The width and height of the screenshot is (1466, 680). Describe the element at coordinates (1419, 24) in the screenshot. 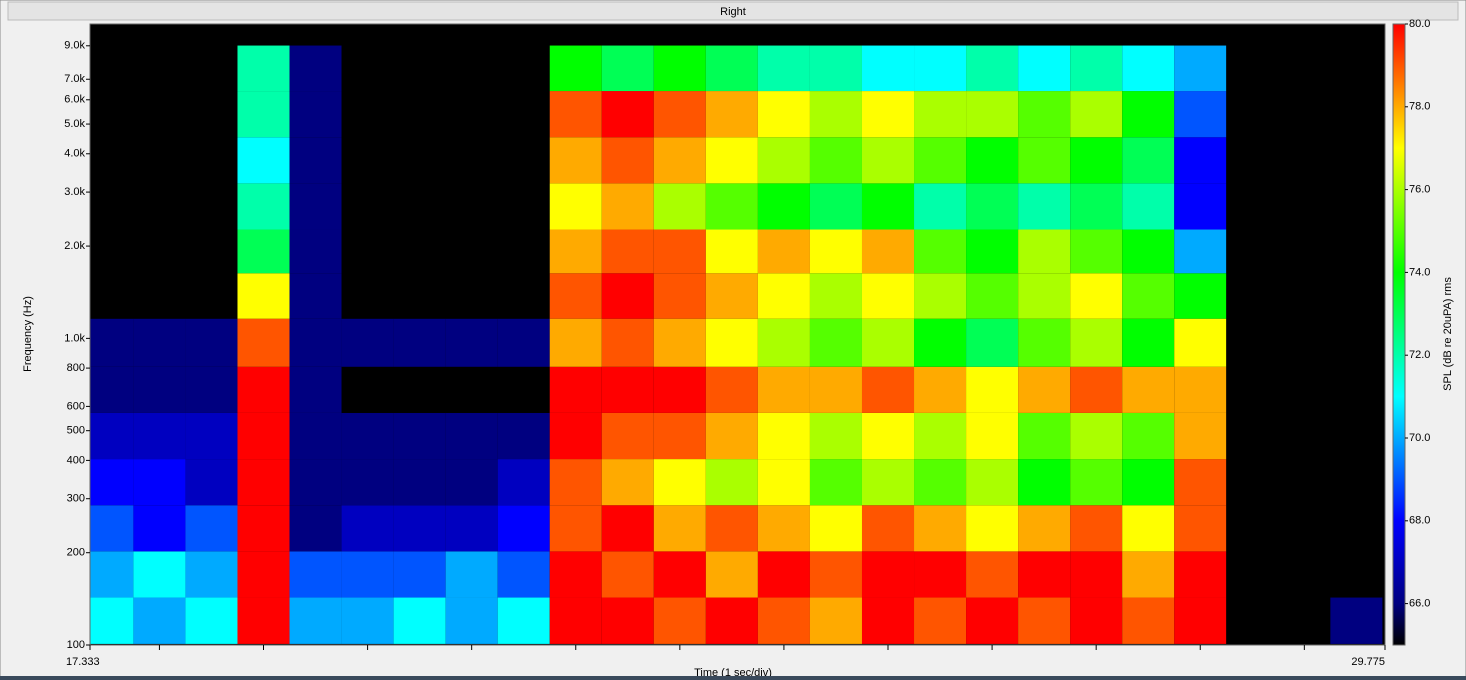

I see `colorbar-tick-label: 80.0` at that location.